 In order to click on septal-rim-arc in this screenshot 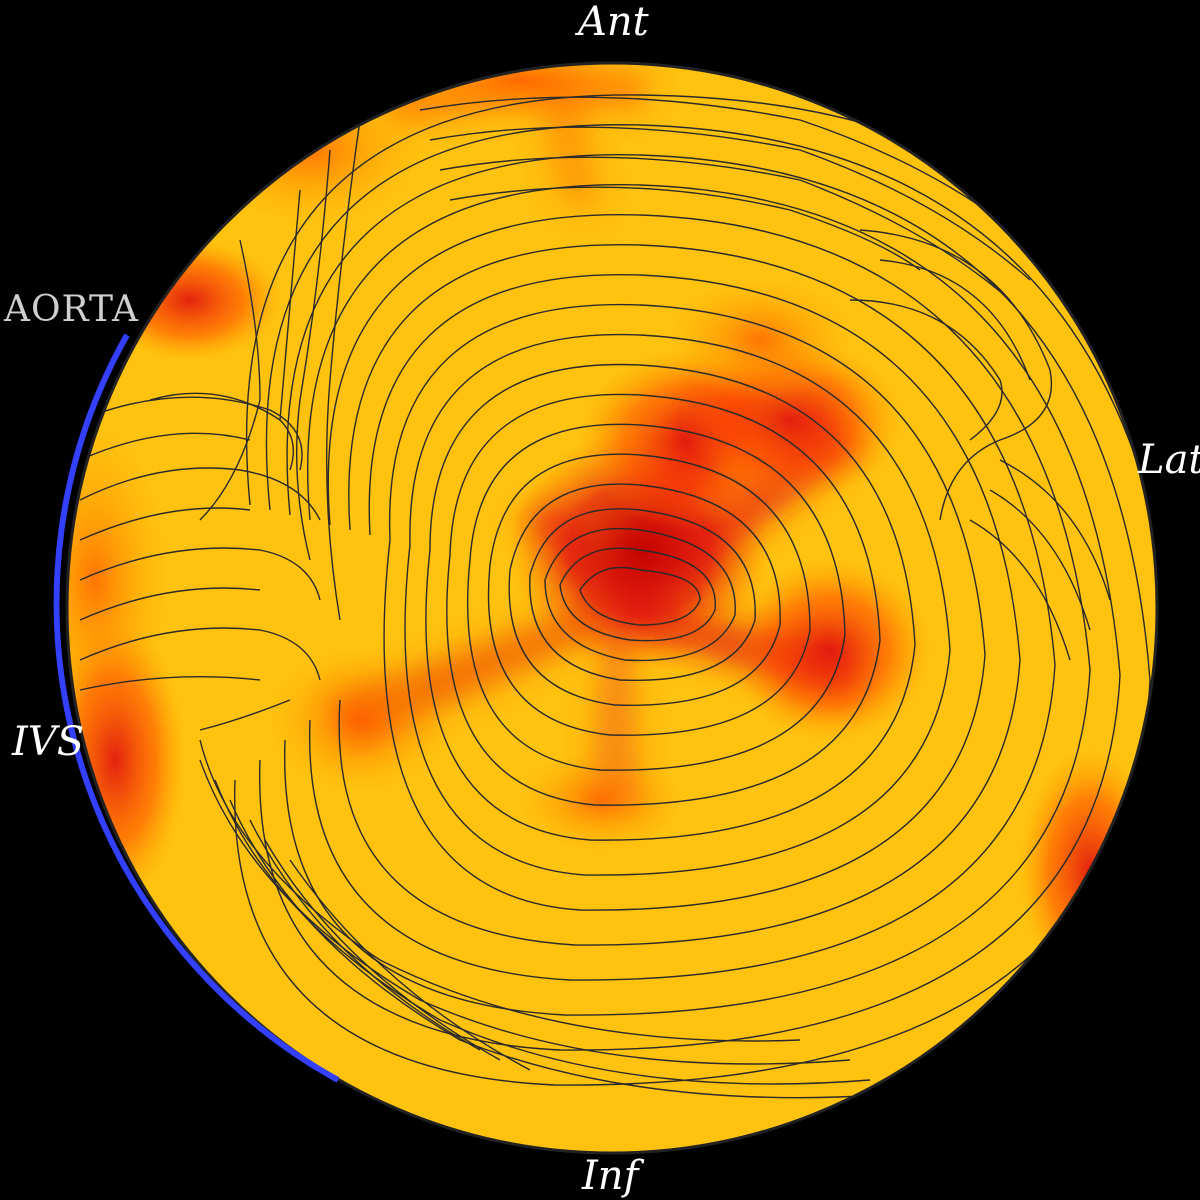, I will do `click(196, 708)`.